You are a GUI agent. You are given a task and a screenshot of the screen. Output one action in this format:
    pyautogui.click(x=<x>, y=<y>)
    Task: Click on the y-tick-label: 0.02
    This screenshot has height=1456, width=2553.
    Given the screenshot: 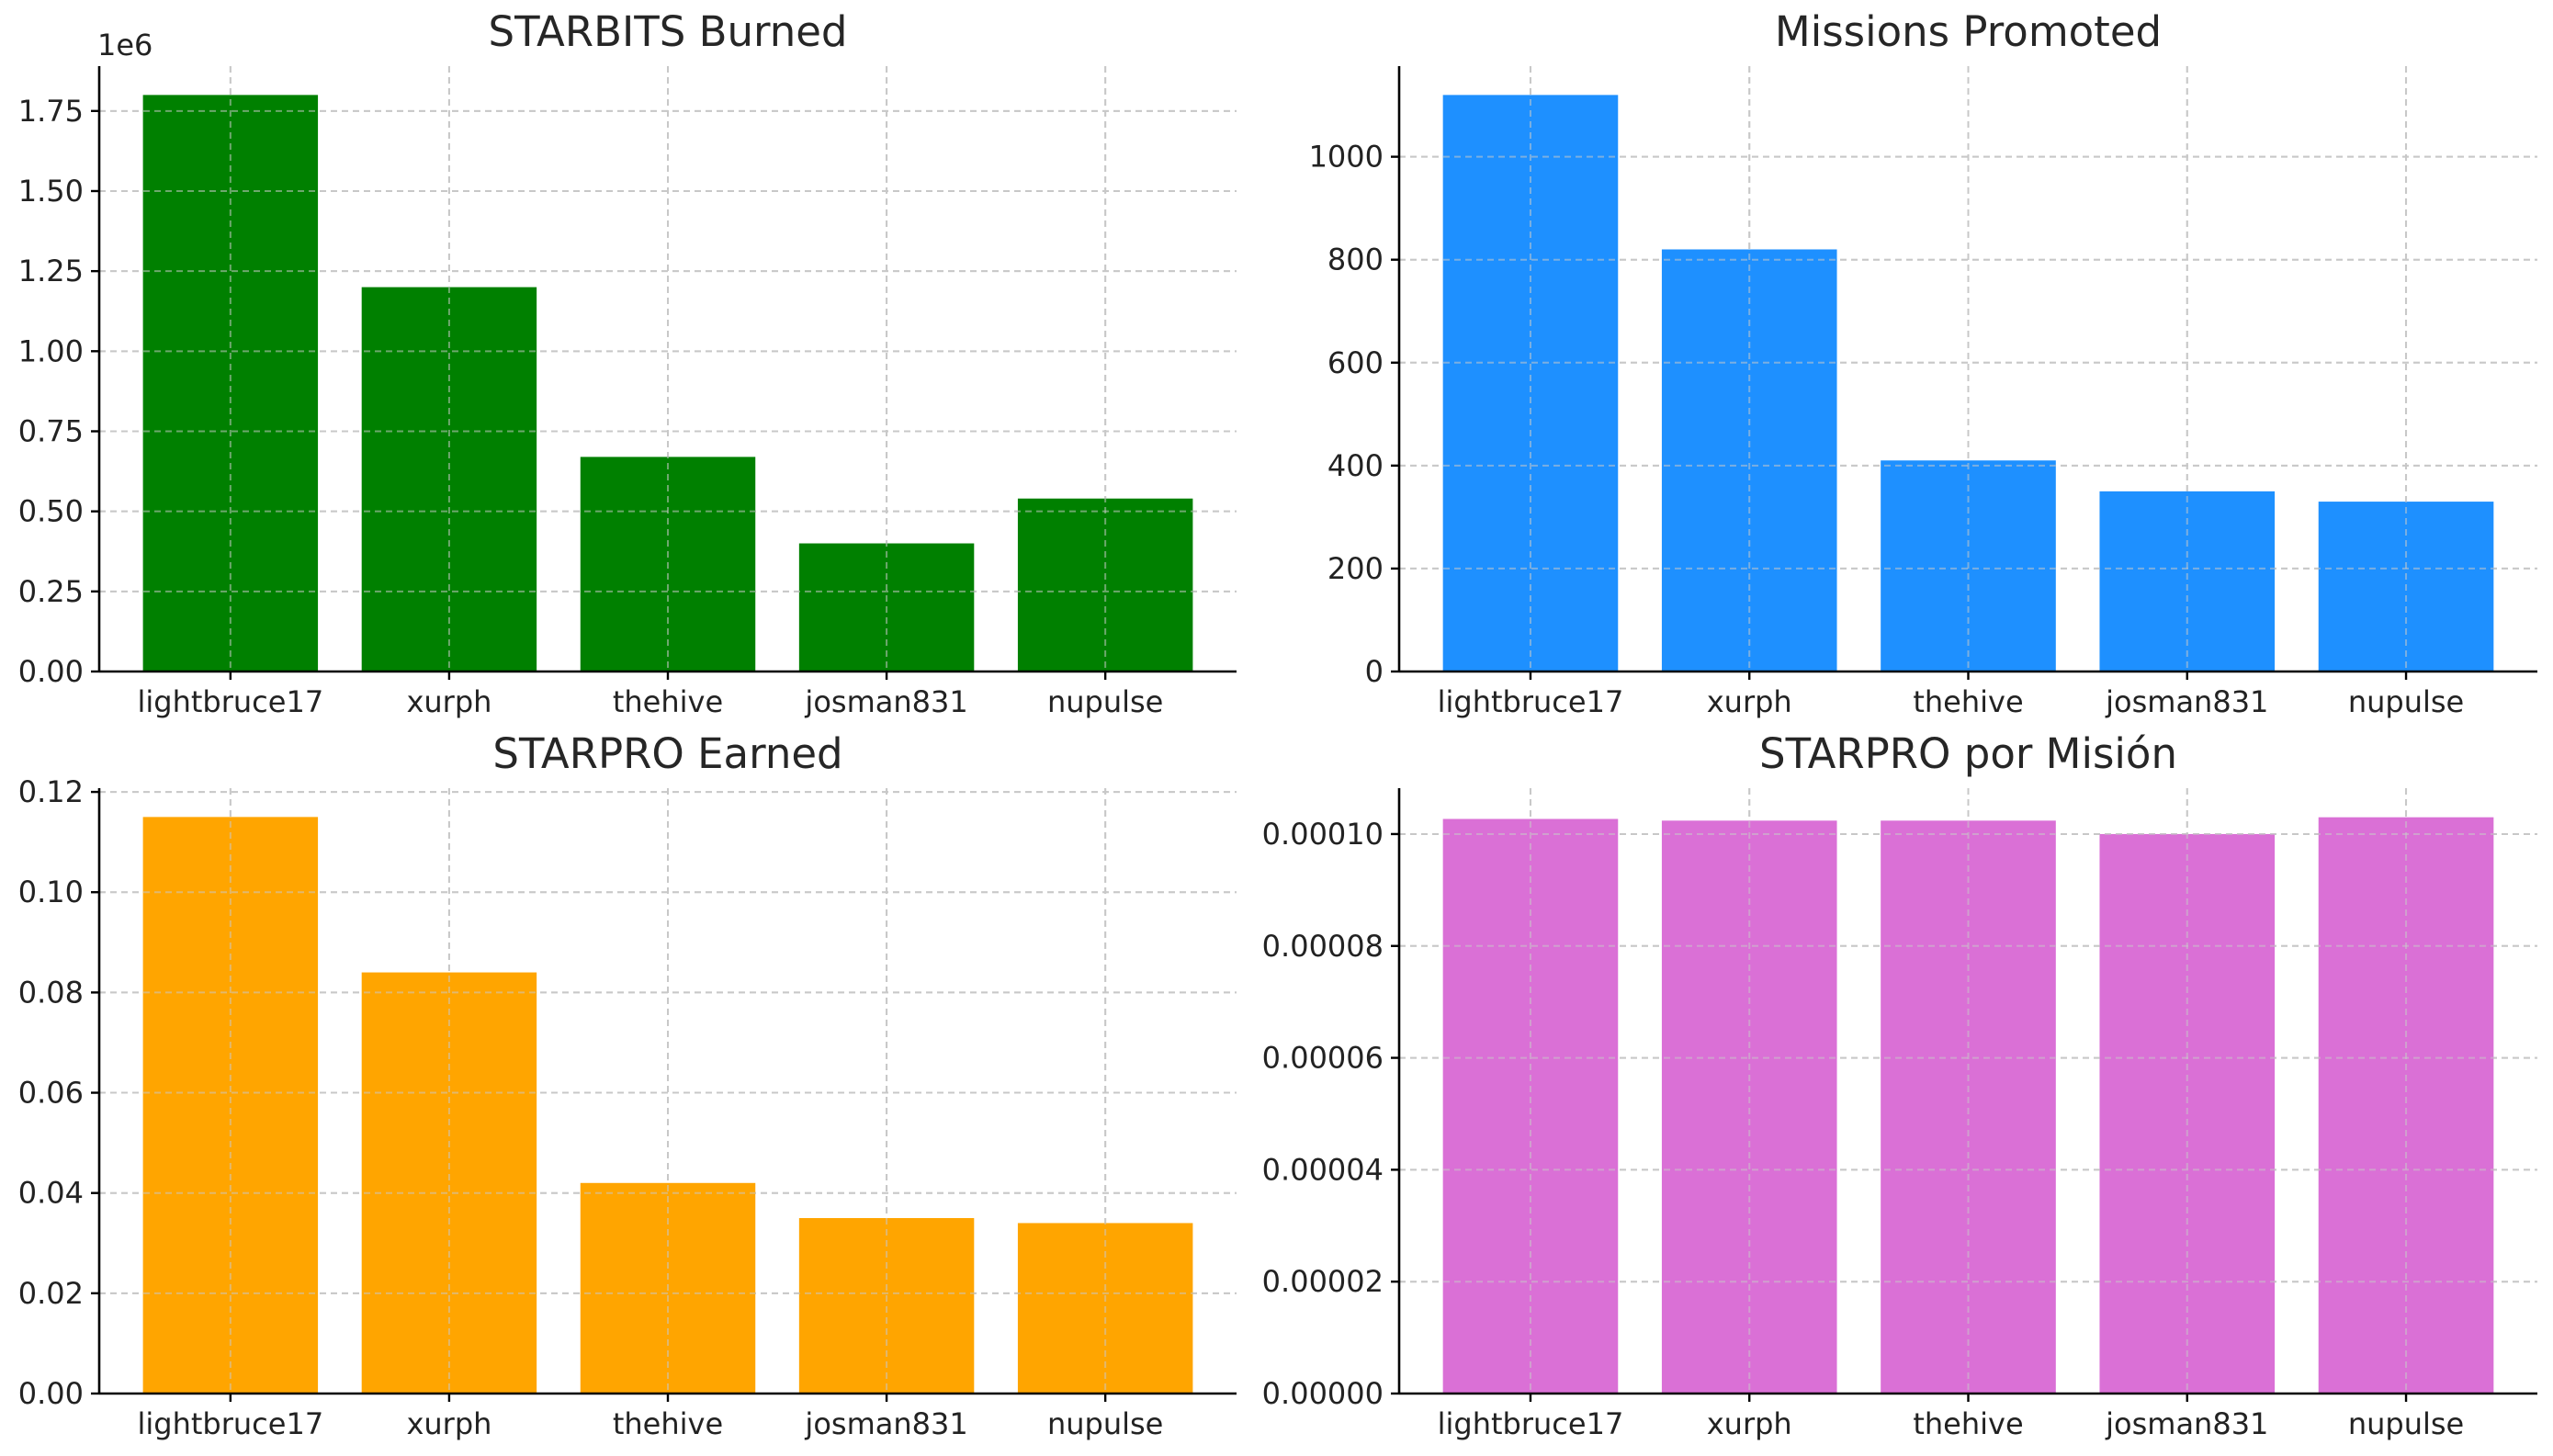 What is the action you would take?
    pyautogui.click(x=51, y=1293)
    